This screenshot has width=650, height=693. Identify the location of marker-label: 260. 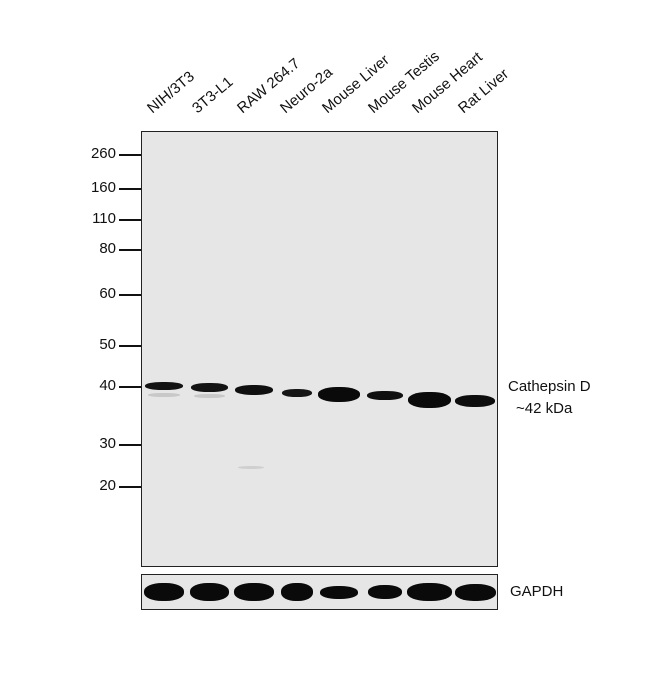
(103, 153).